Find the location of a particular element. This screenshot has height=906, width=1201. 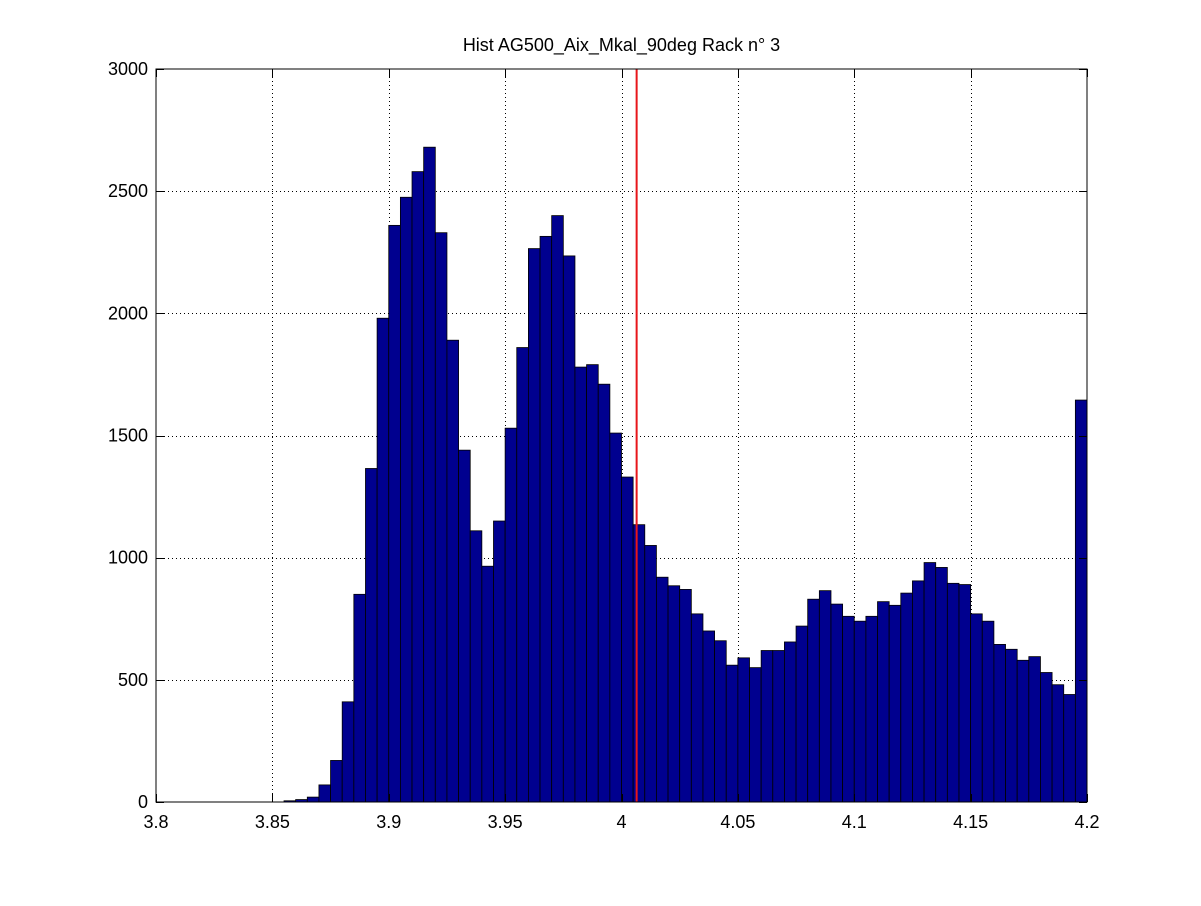

x-tick-labels: 3.8 3.85 3.9 3.95 4 4.05 4.1 4.15 4.2 is located at coordinates (621, 822).